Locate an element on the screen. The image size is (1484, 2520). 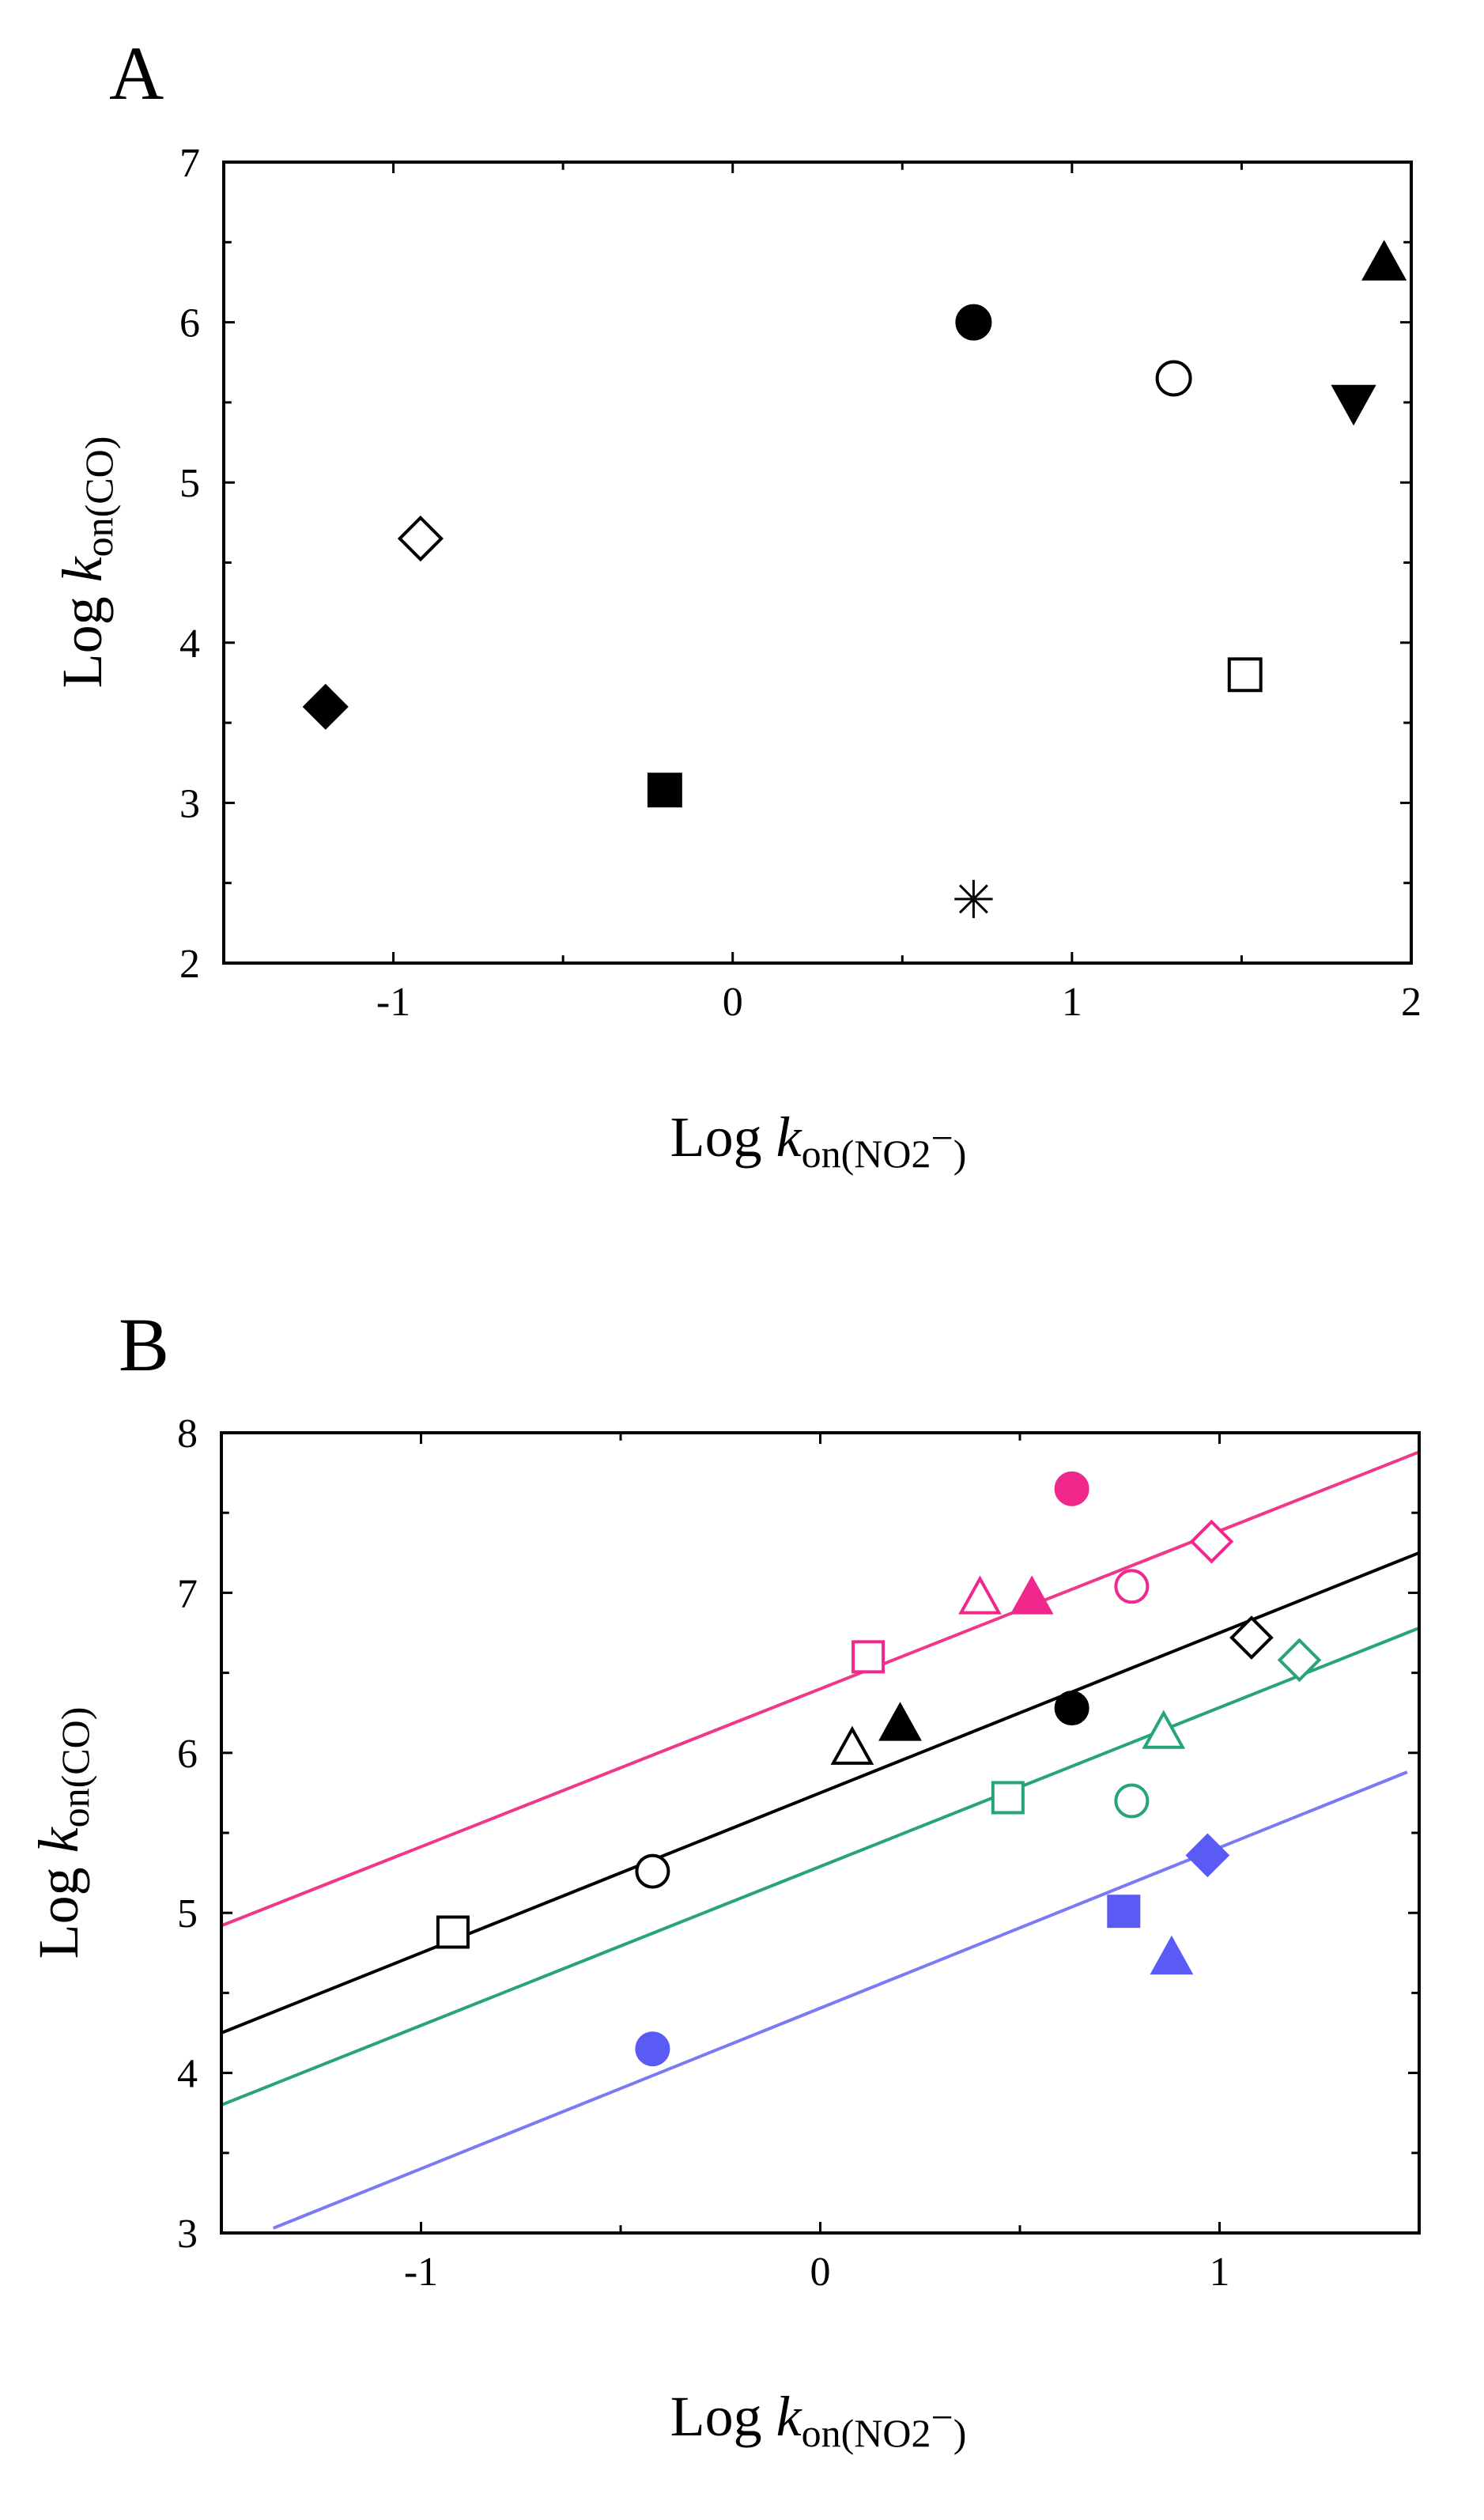
panel-b-ylabel-var: k is located at coordinates (58, 1839).